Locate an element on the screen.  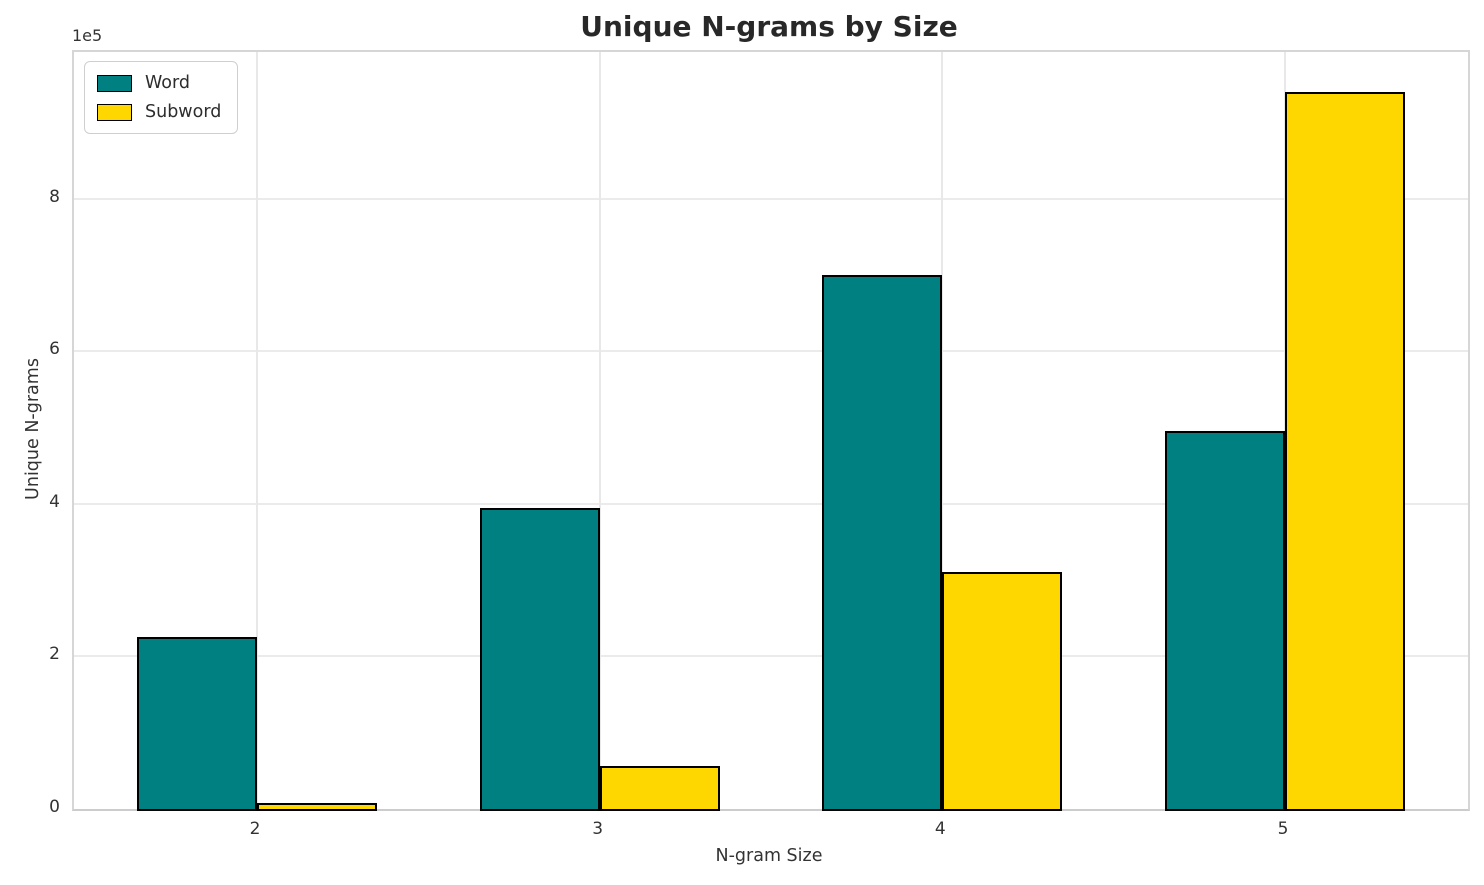
legend-label-subword: Subword is located at coordinates (183, 112).